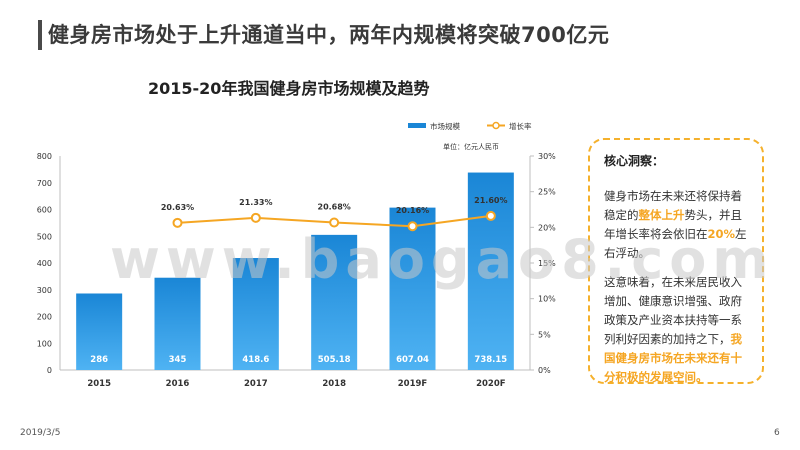  Describe the element at coordinates (547, 192) in the screenshot. I see `y-right-tick-label: 25%` at that location.